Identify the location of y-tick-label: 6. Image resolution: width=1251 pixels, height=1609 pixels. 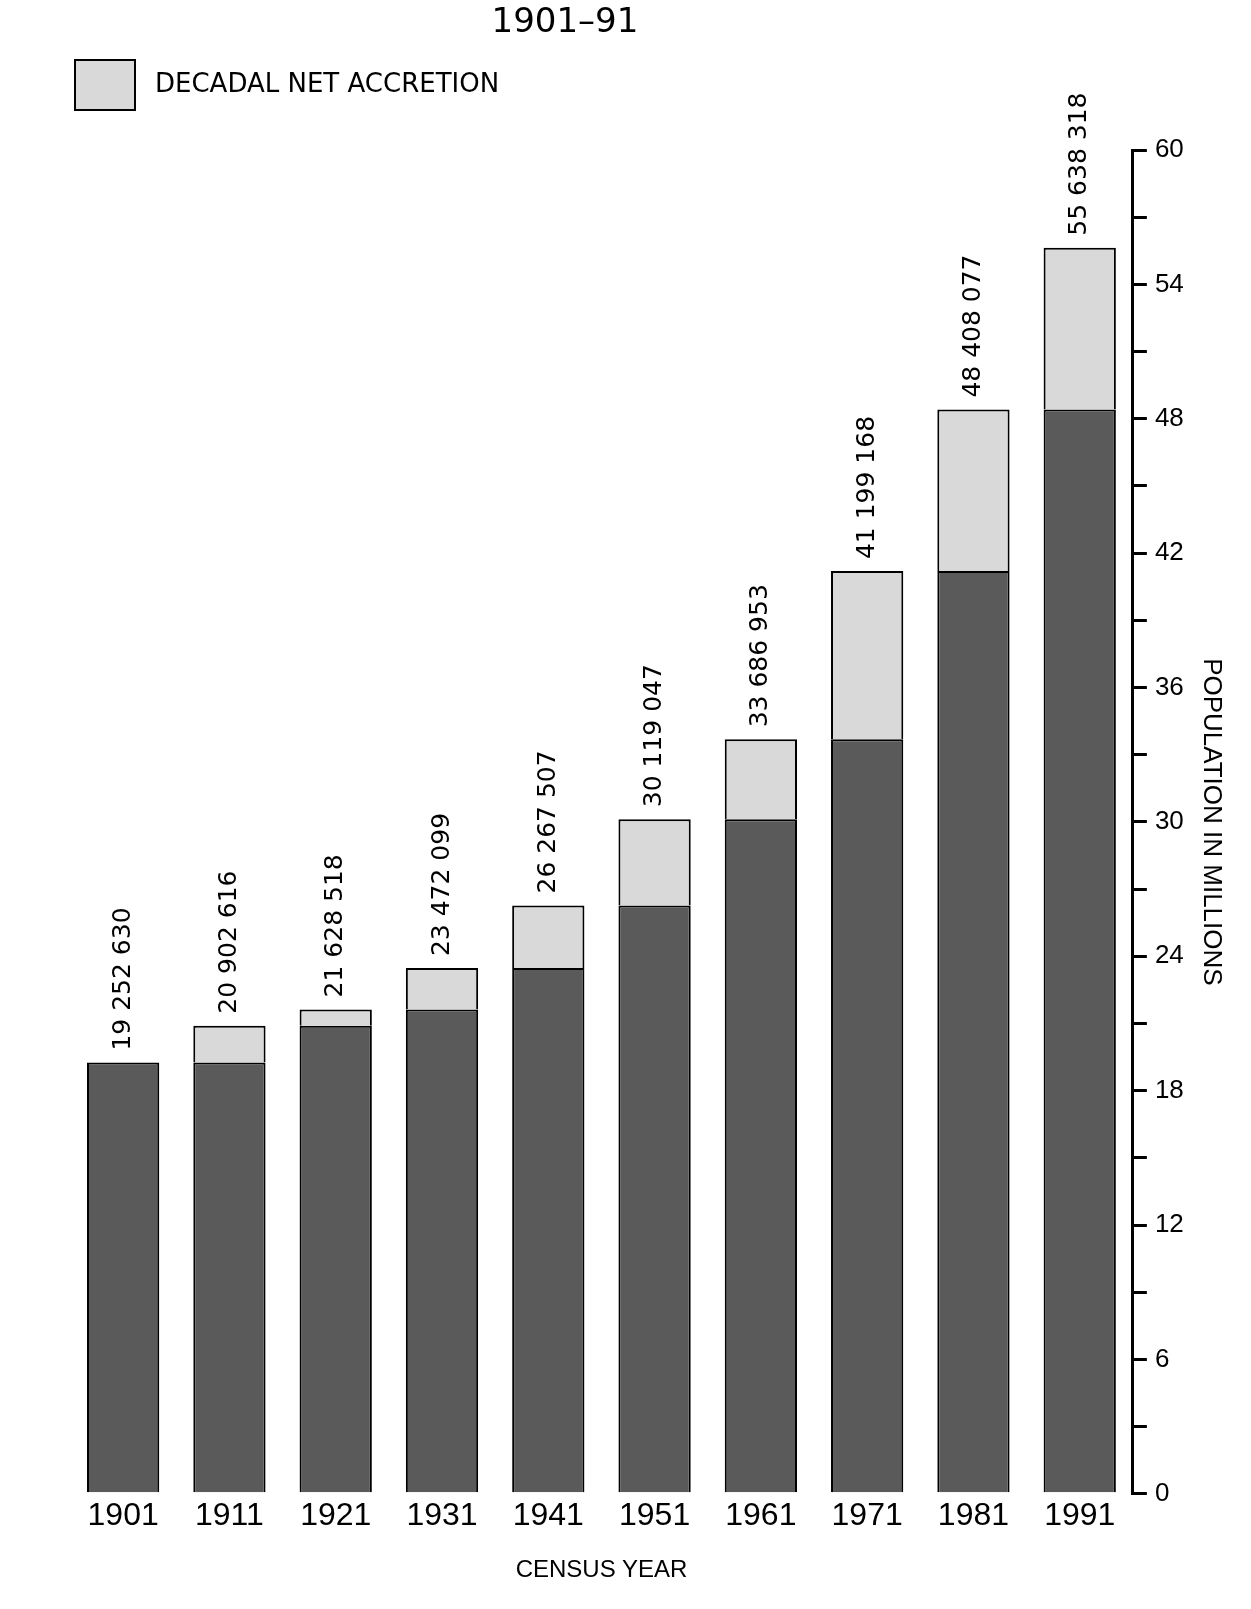
(1162, 1357).